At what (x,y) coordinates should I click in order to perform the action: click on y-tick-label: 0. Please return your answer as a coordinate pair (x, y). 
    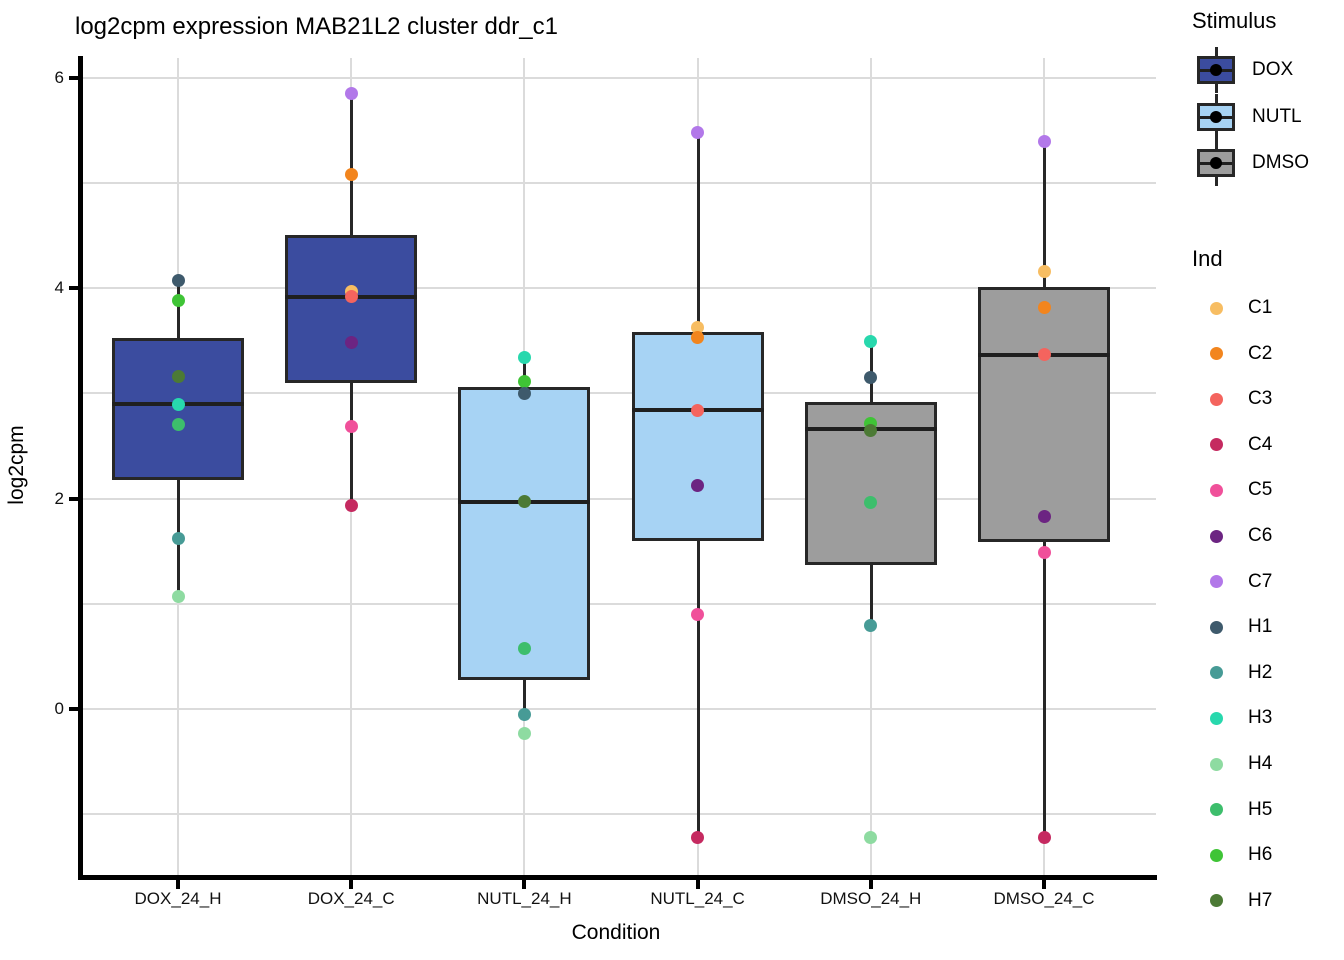
    Looking at the image, I should click on (59, 708).